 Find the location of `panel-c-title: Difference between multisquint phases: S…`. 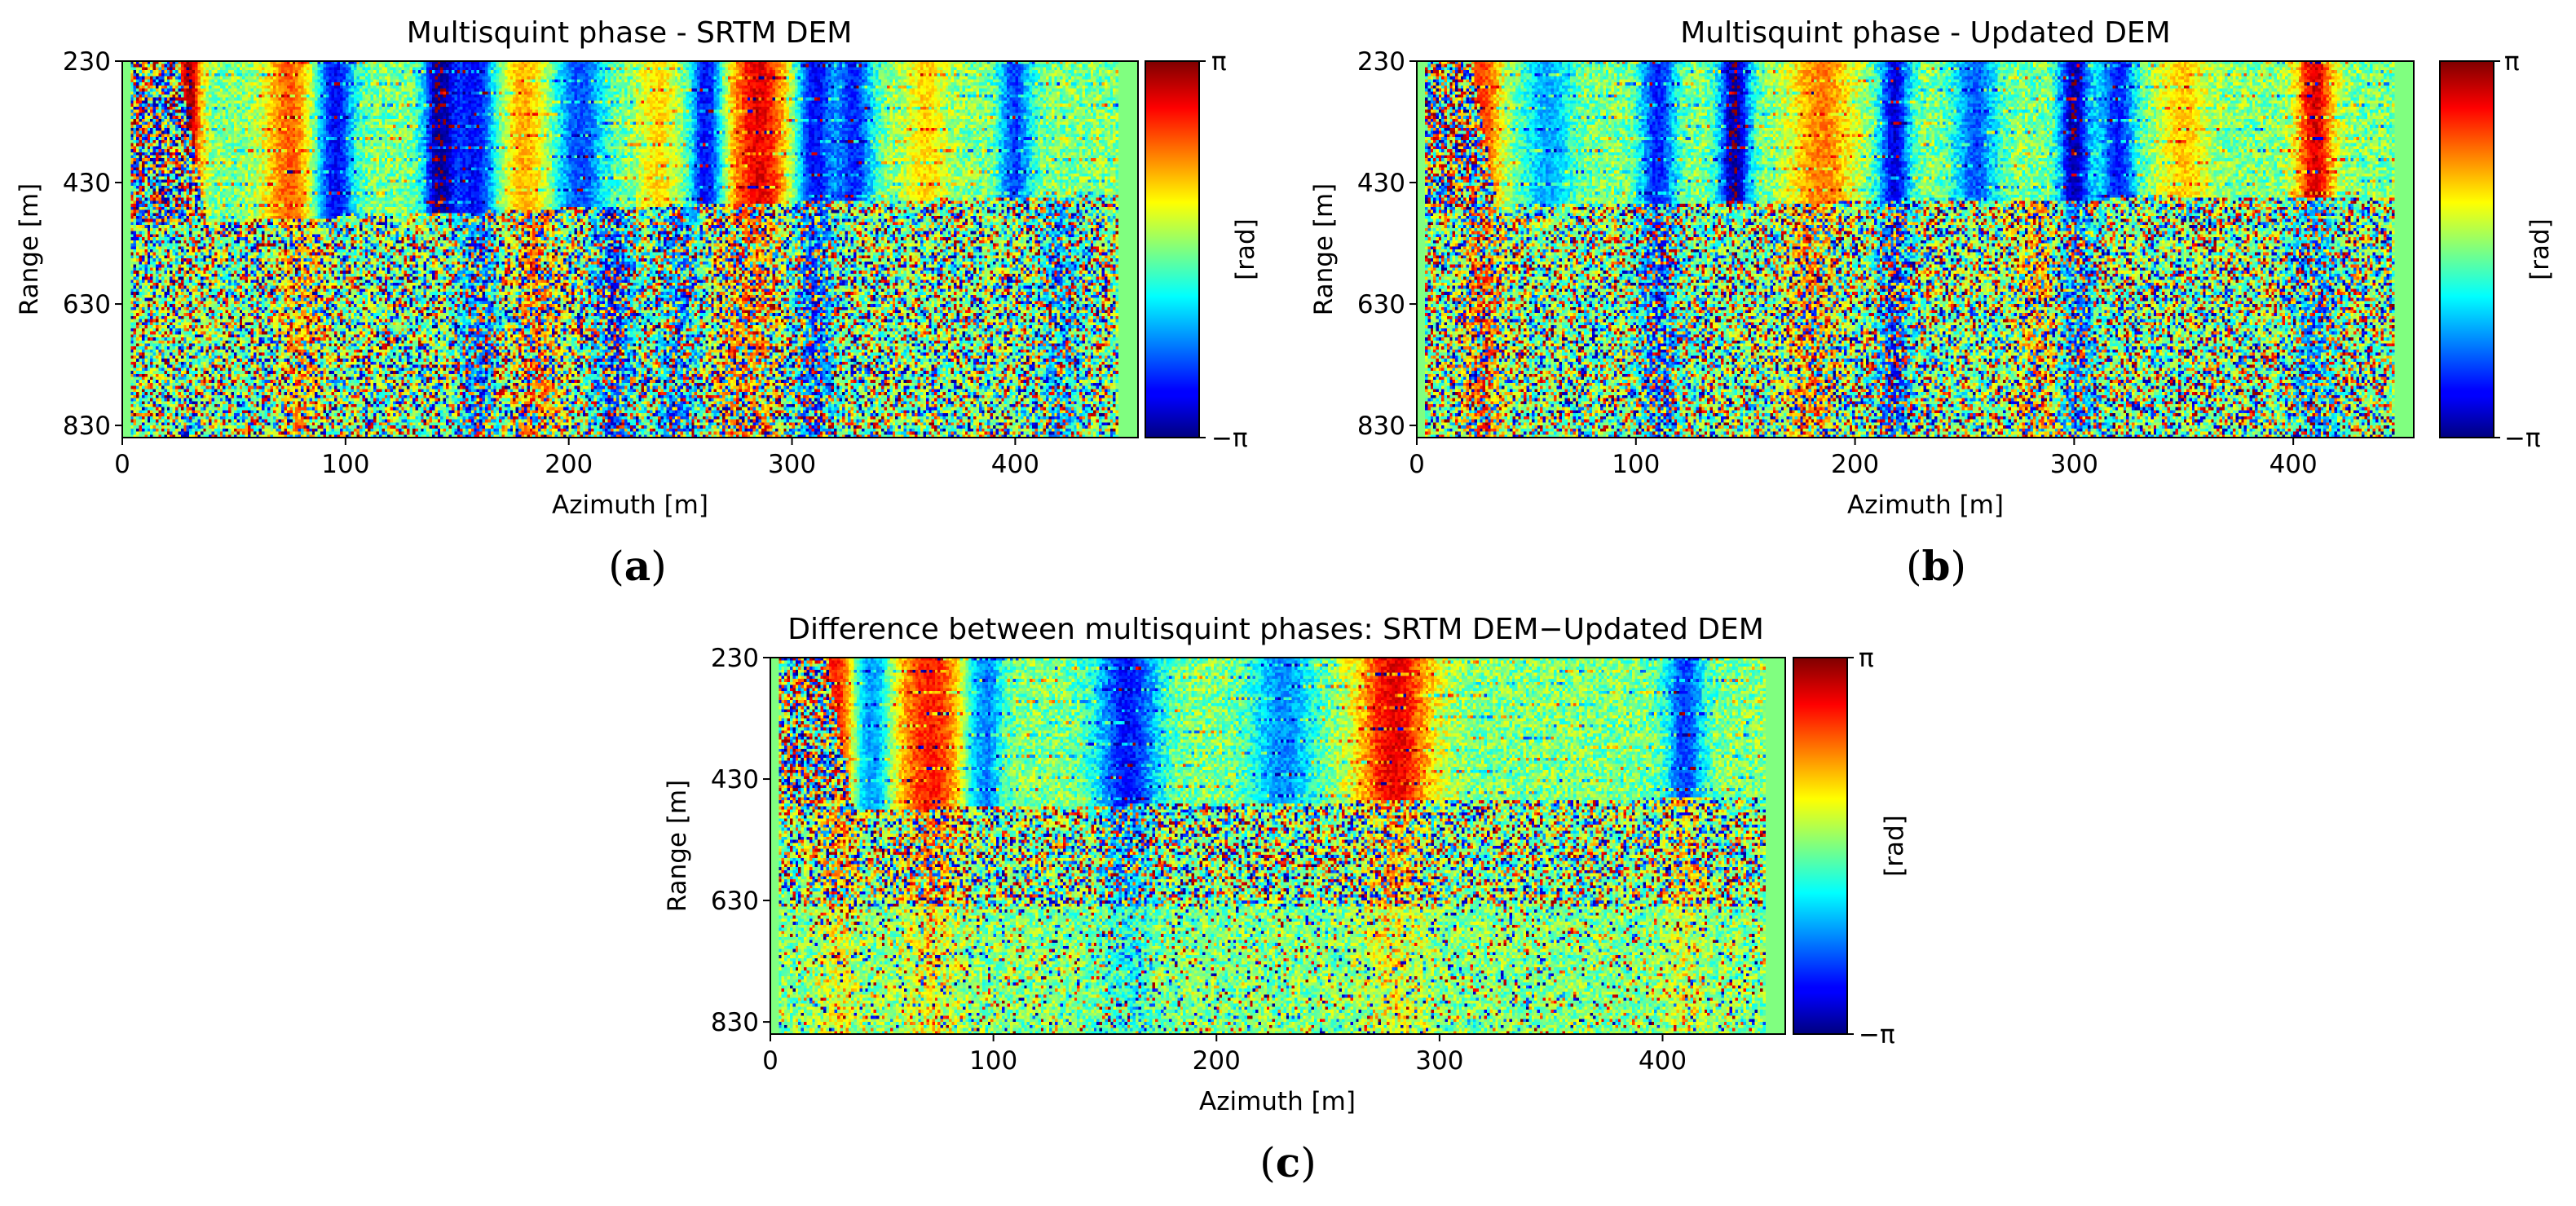

panel-c-title: Difference between multisquint phases: S… is located at coordinates (1275, 629).